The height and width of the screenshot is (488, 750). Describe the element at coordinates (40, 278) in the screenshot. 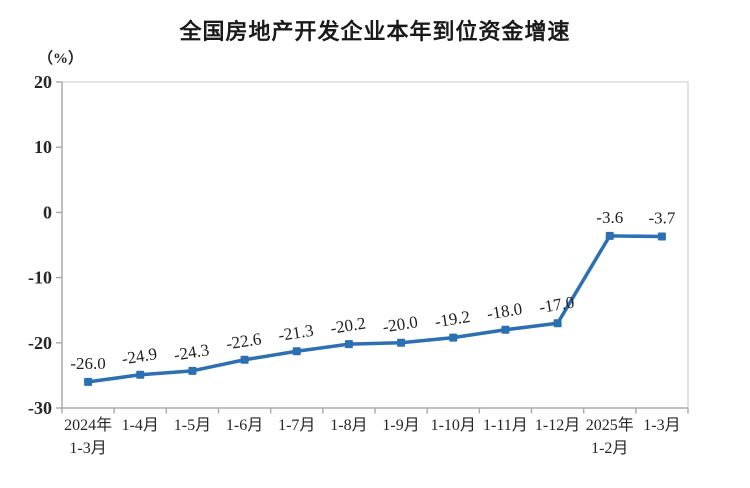

I see `y-axis-tick-label: -10` at that location.